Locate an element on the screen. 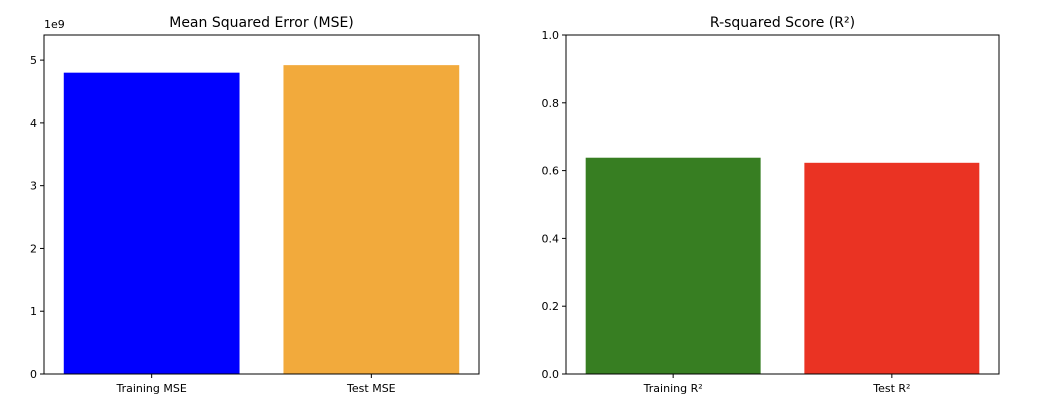 Image resolution: width=1060 pixels, height=412 pixels. mse-ytick-label-1: 1 is located at coordinates (33, 311).